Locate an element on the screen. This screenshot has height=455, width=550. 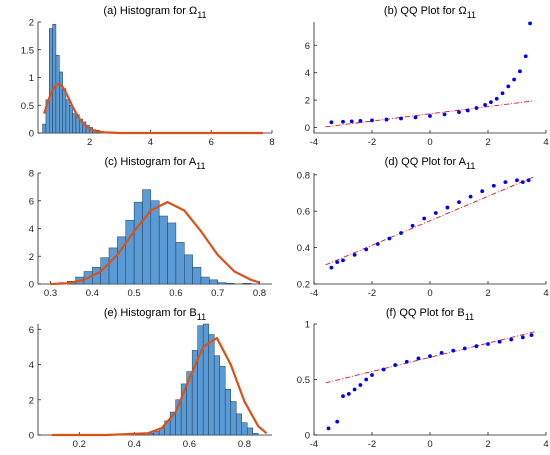
panel-title: (e) Histogram for B11 is located at coordinates (155, 314).